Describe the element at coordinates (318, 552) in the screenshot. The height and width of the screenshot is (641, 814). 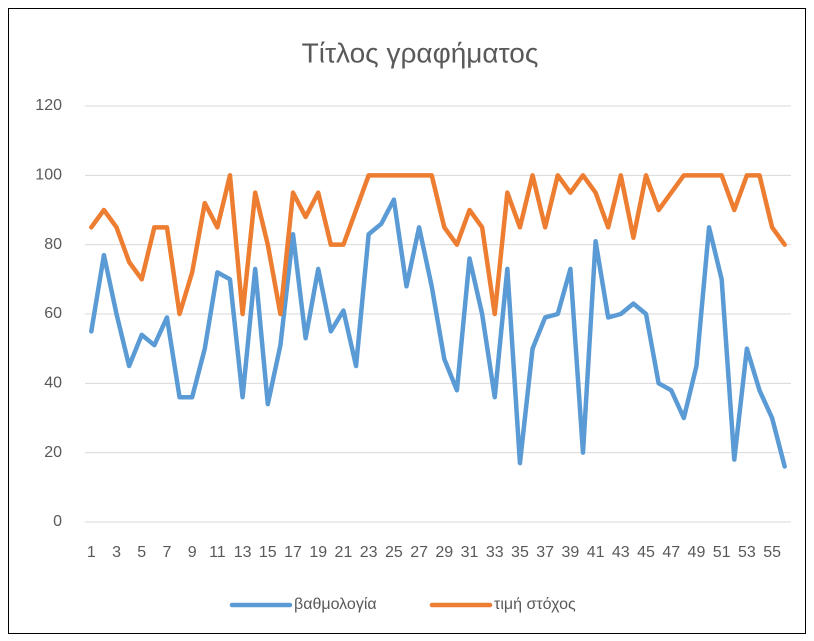
I see `x-tick-label: 19` at that location.